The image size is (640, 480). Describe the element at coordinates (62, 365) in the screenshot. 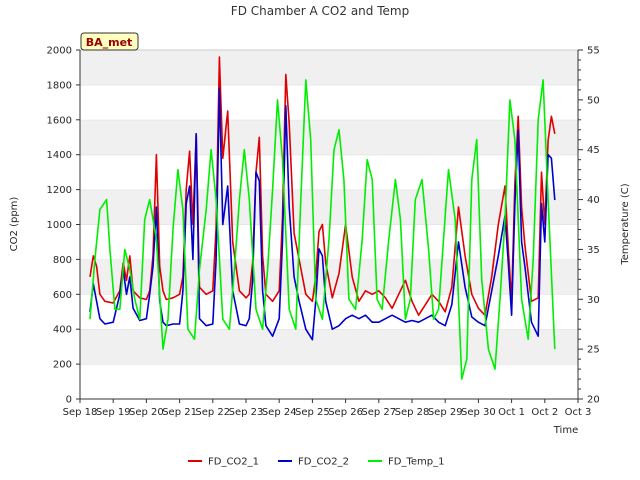

I see `y-tick-label: 200` at that location.